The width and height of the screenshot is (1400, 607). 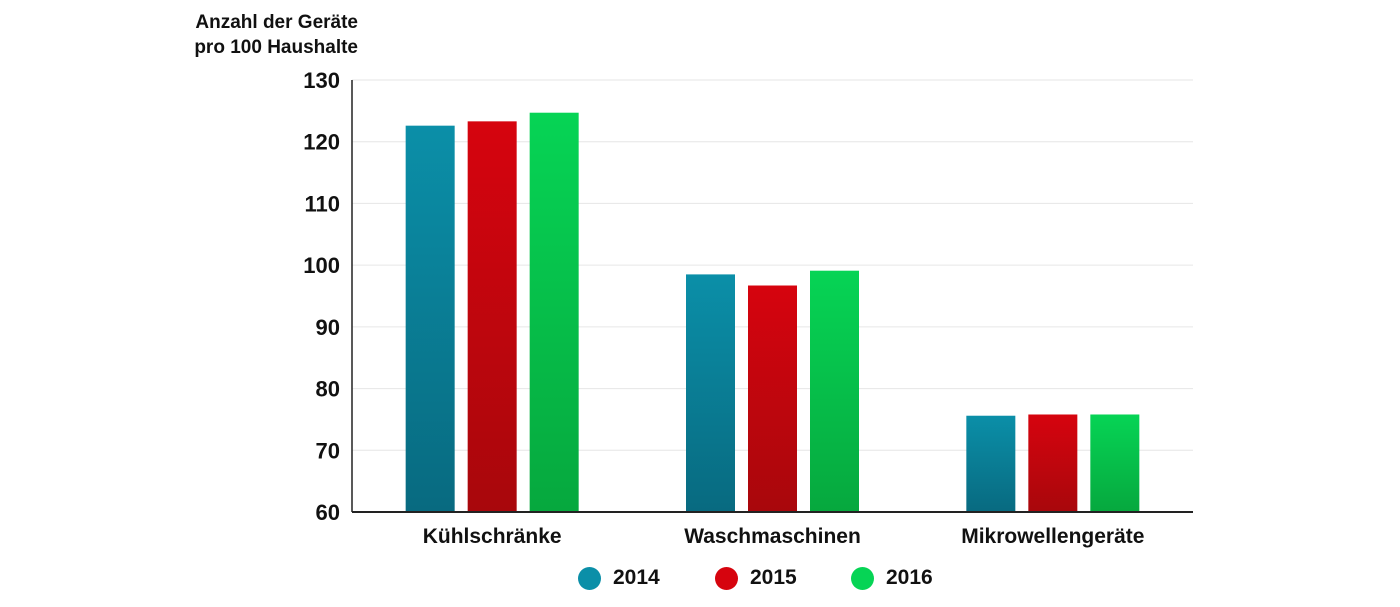 What do you see at coordinates (726, 578) in the screenshot?
I see `legend-swatch-2015` at bounding box center [726, 578].